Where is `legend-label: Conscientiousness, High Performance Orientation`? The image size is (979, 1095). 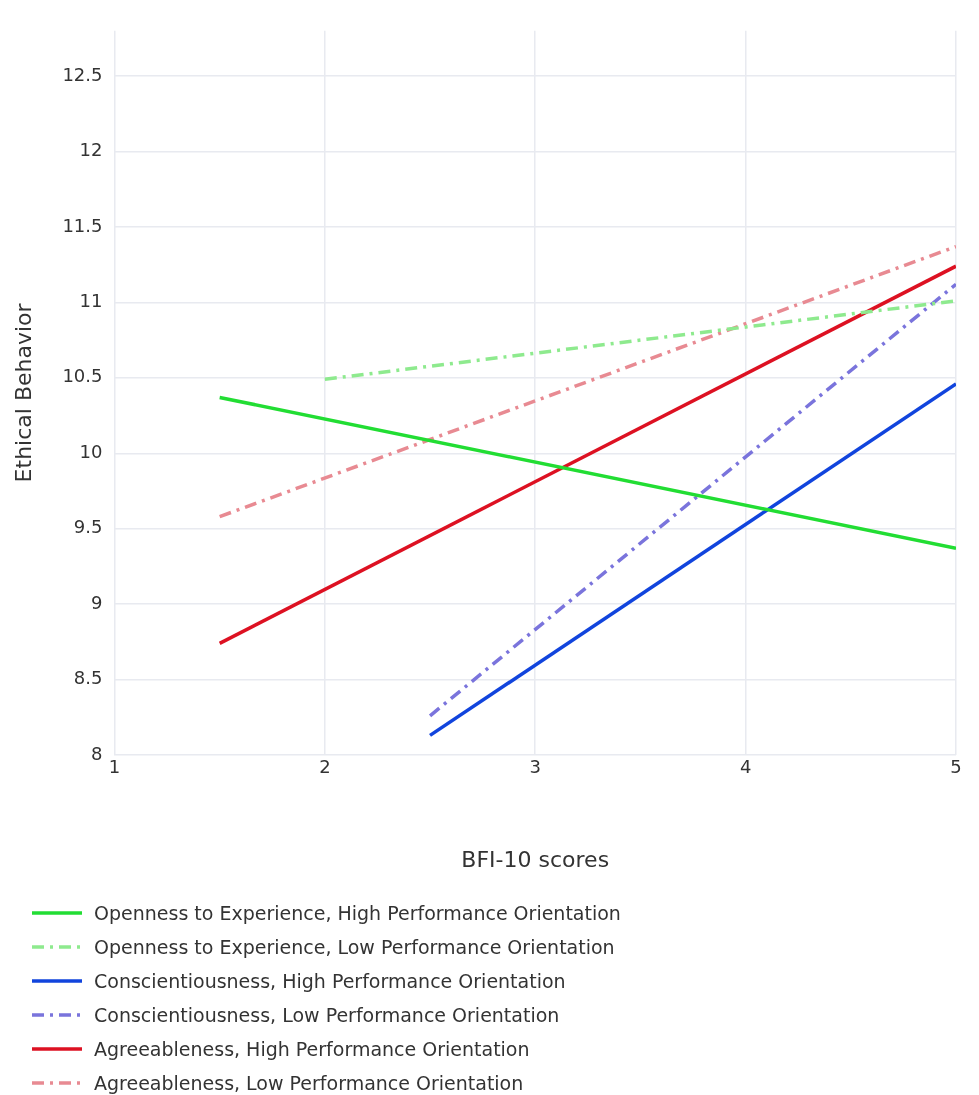
legend-label: Conscientiousness, High Performance Orientation is located at coordinates (330, 981).